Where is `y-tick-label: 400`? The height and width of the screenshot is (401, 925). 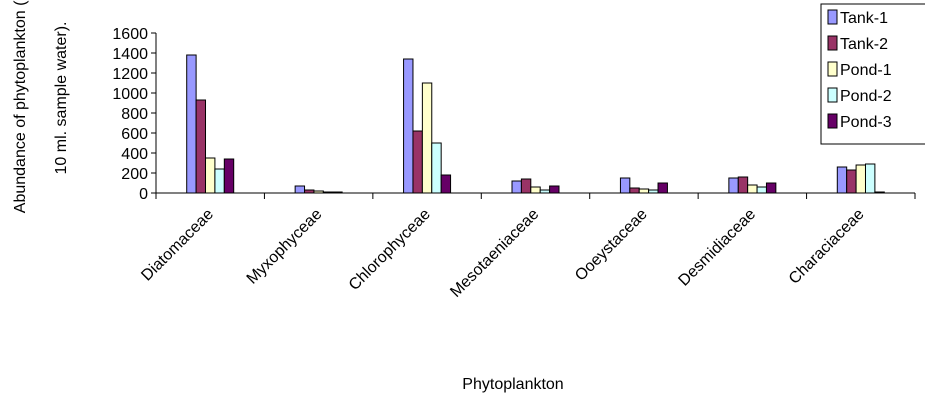
y-tick-label: 400 is located at coordinates (134, 154).